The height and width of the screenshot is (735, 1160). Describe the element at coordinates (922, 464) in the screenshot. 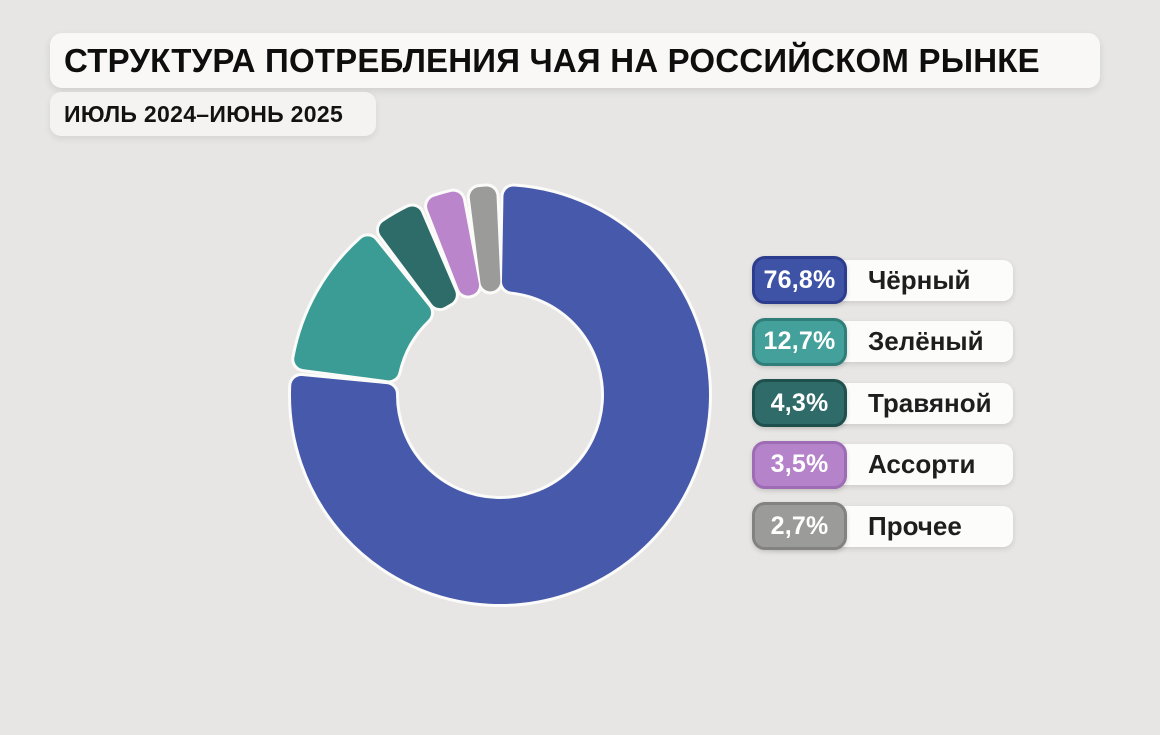

I see `legend-label: Ассорти` at that location.